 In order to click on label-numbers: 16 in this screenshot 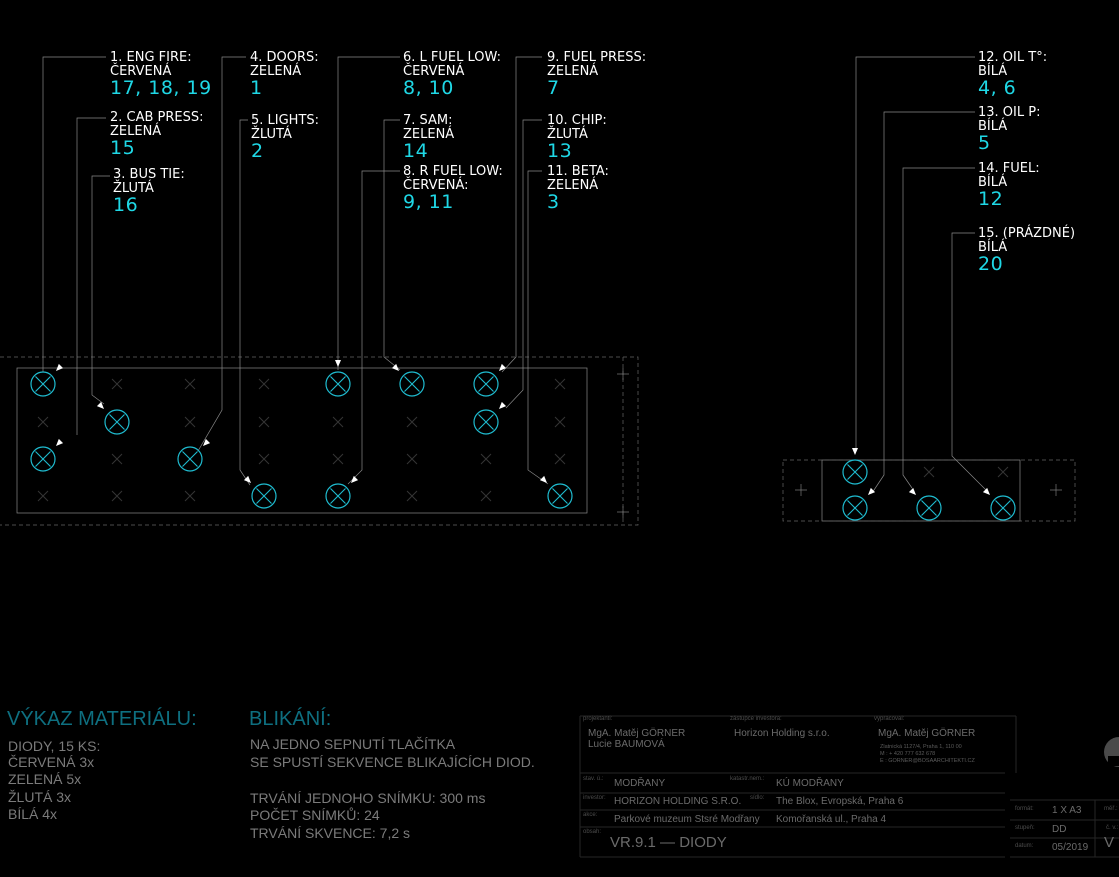, I will do `click(126, 205)`.